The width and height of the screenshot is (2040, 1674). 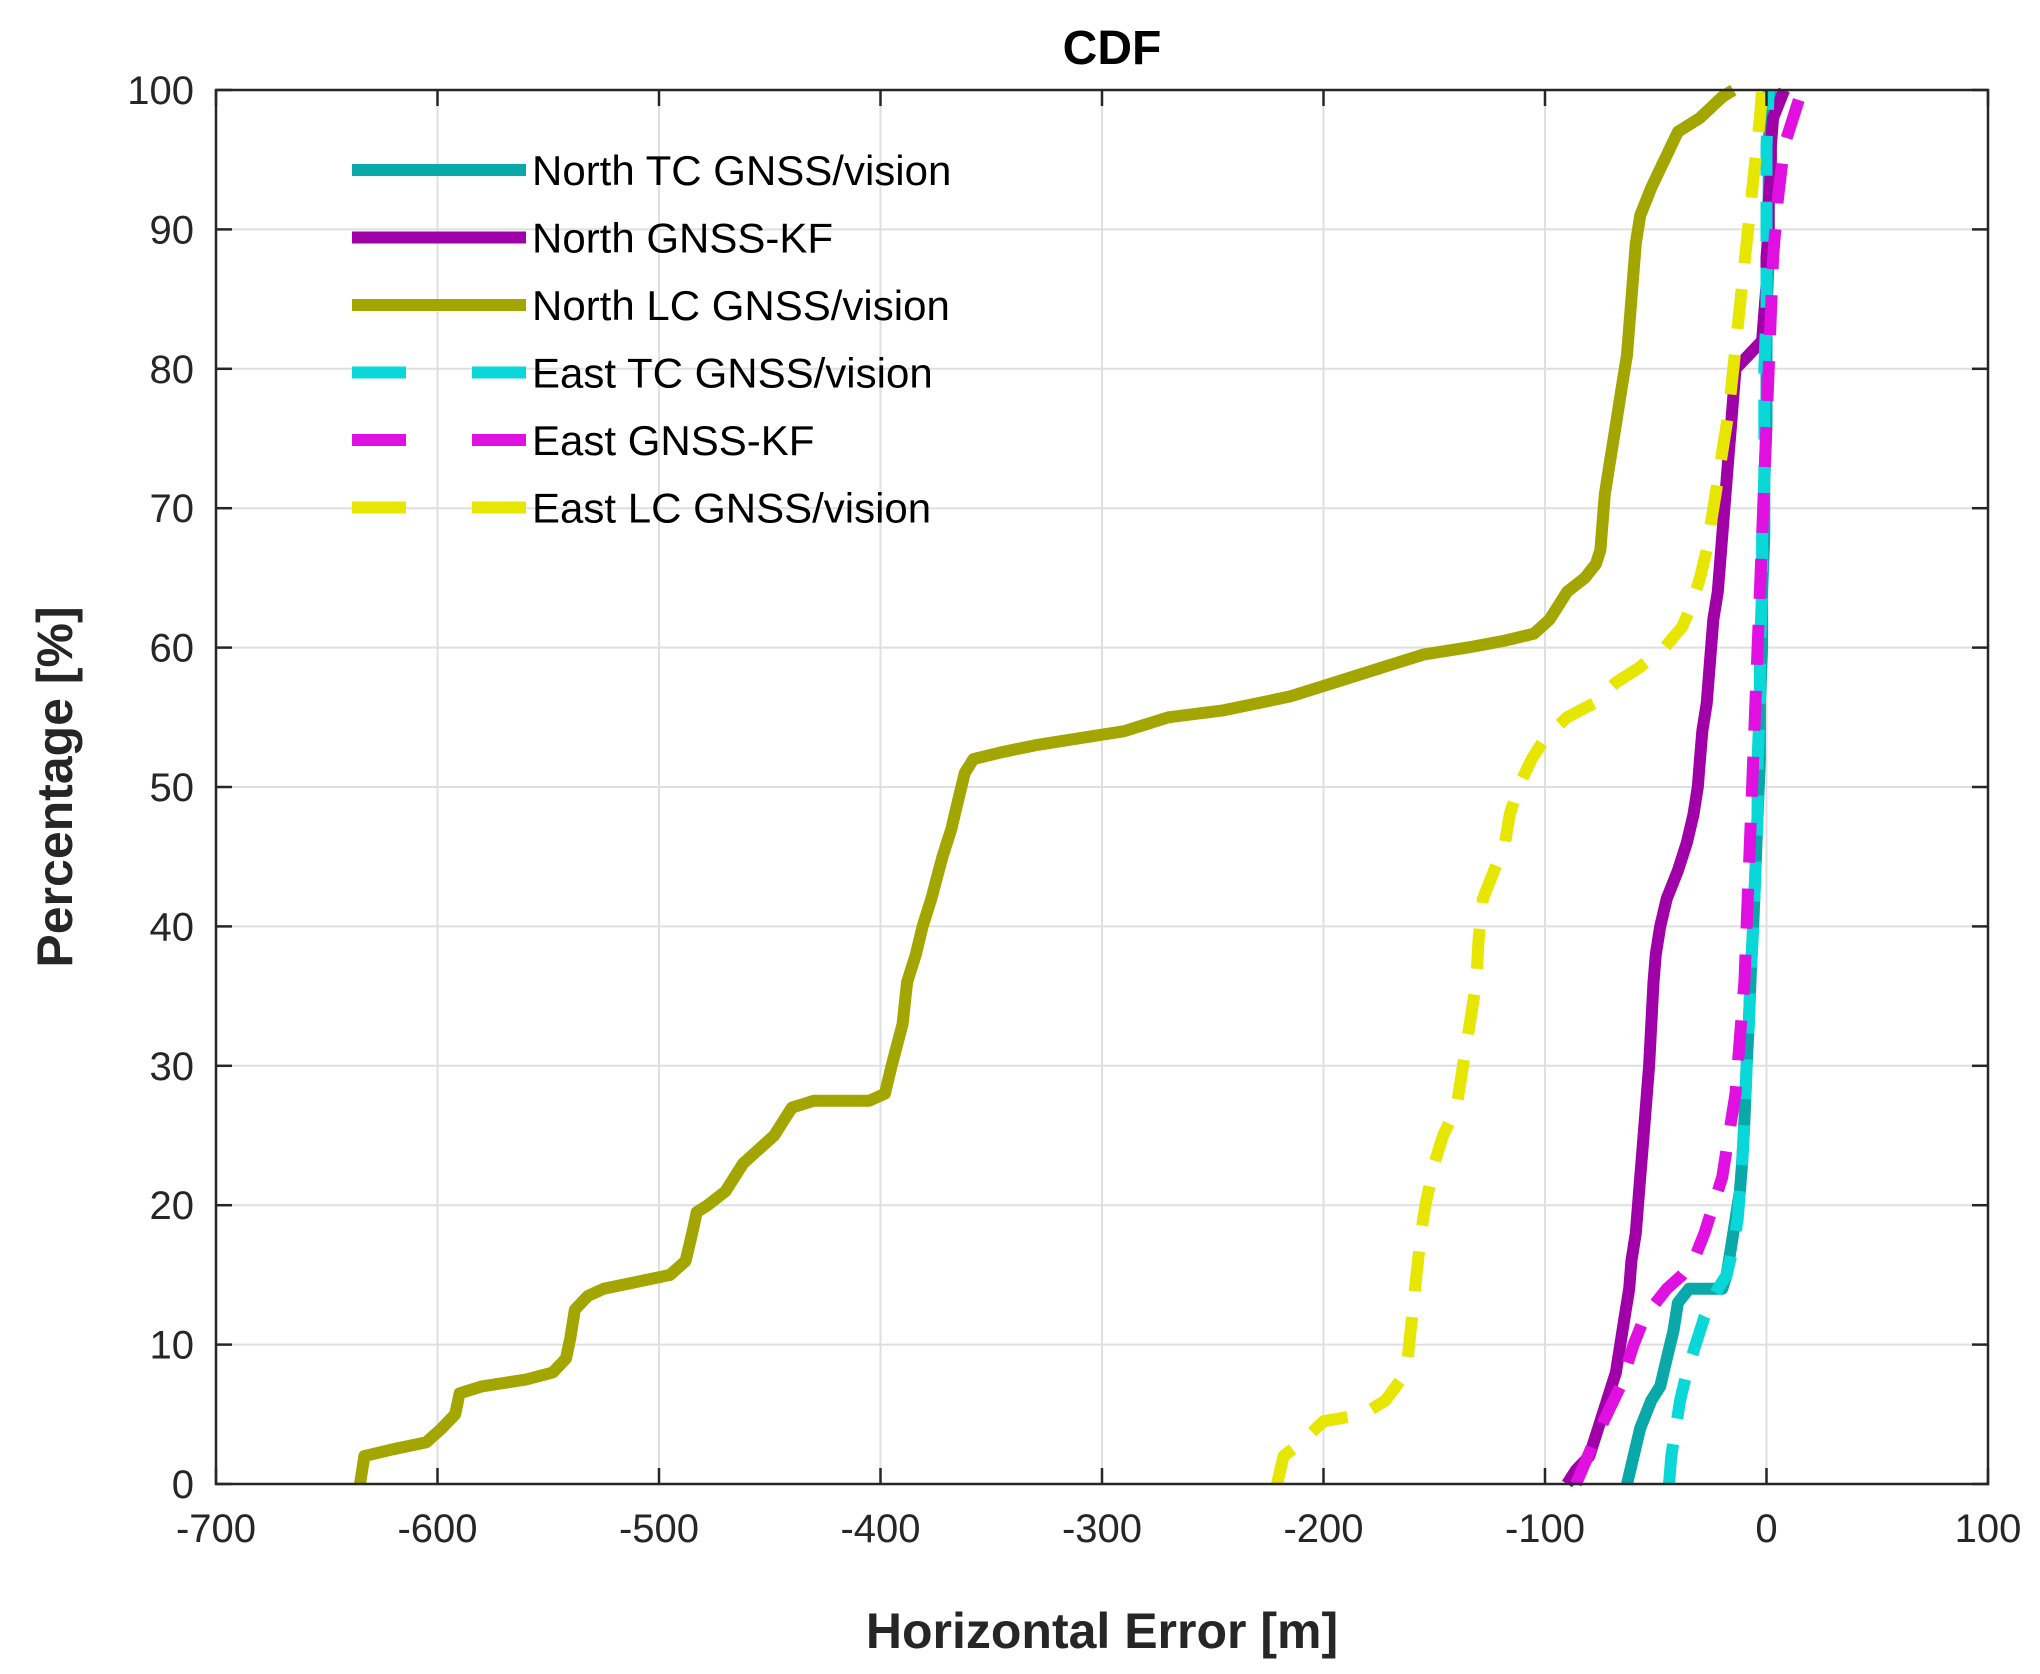 What do you see at coordinates (731, 508) in the screenshot?
I see `legend-label: East LC GNSS/vision` at bounding box center [731, 508].